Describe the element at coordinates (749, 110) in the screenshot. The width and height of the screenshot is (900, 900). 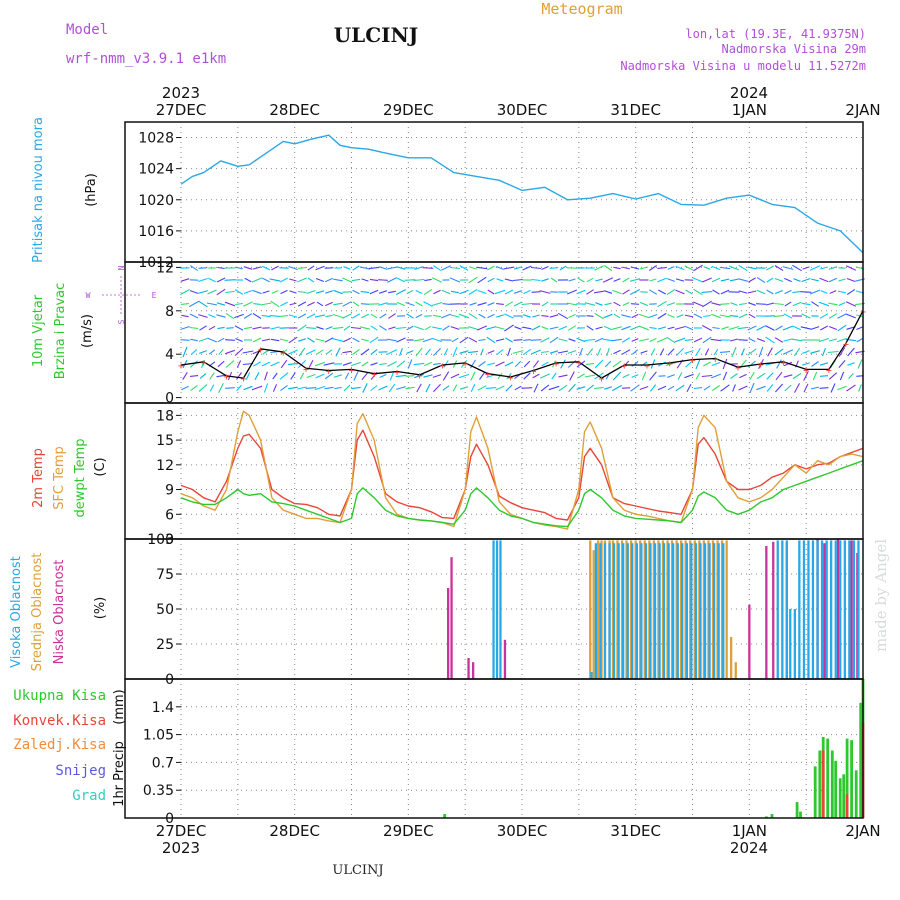
I see `top-day-label: 1JAN` at that location.